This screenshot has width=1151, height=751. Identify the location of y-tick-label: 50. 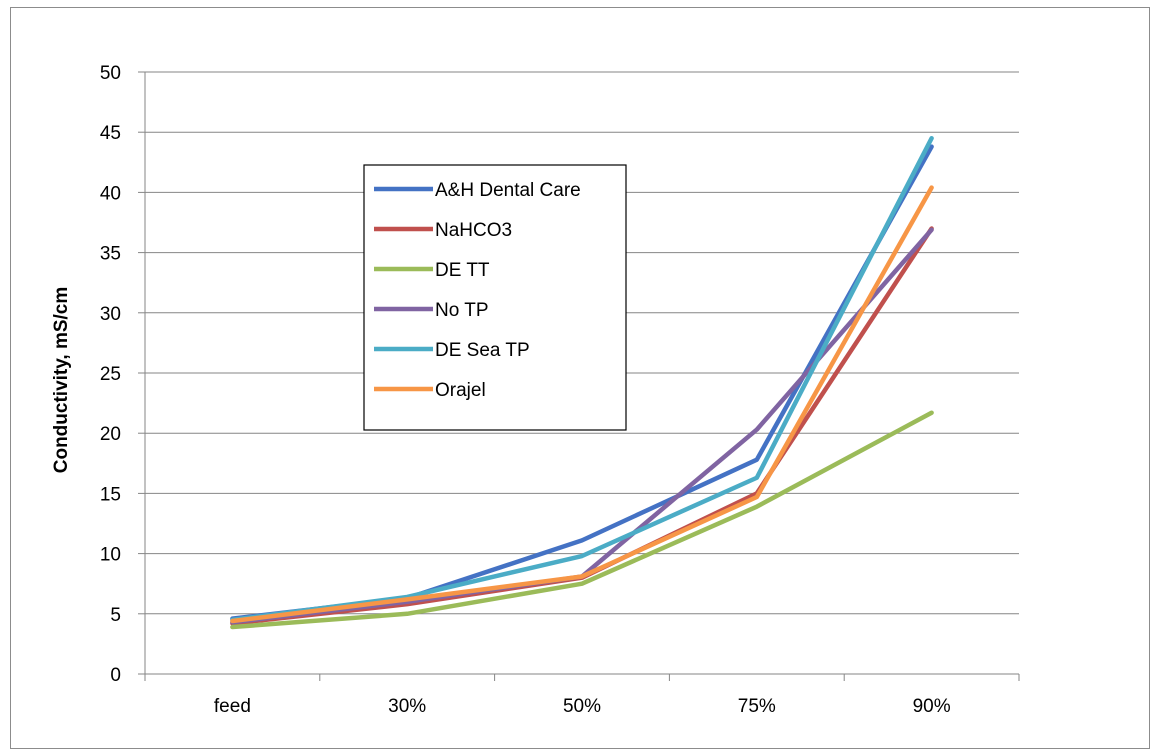
(110, 73).